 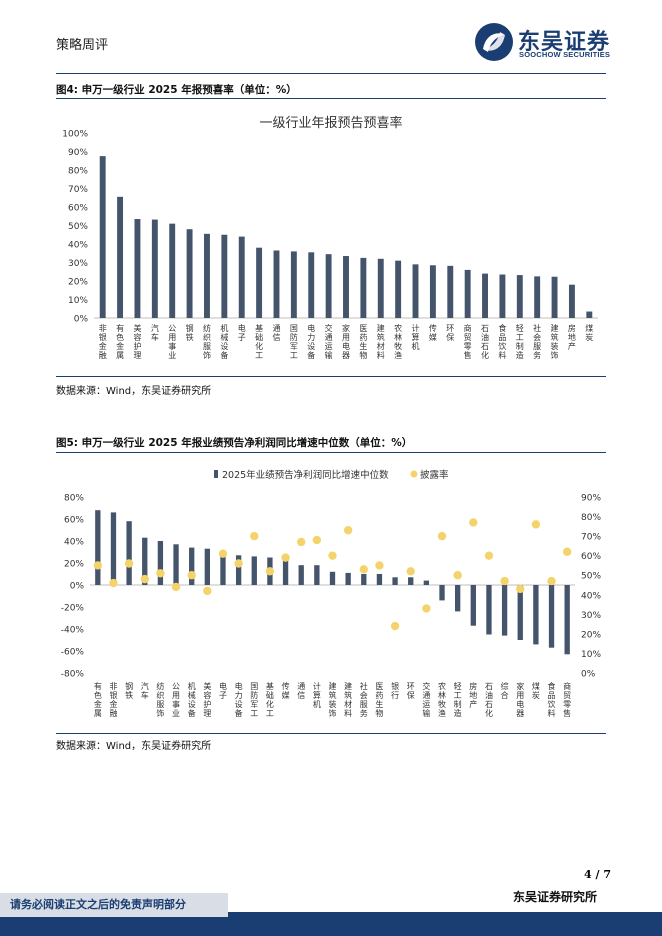 What do you see at coordinates (591, 499) in the screenshot?
I see `y-right-tick-label: 90%` at bounding box center [591, 499].